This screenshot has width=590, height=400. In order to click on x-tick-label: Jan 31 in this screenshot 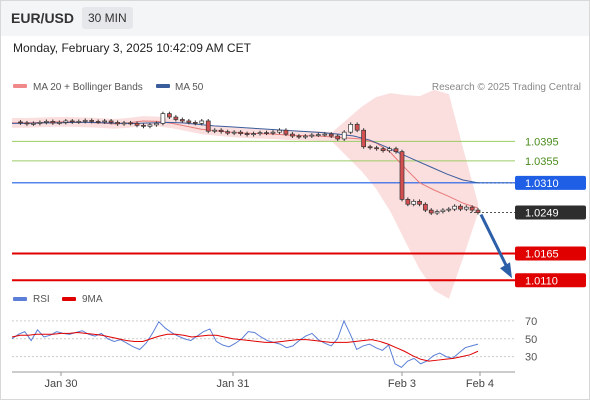, I will do `click(232, 384)`.